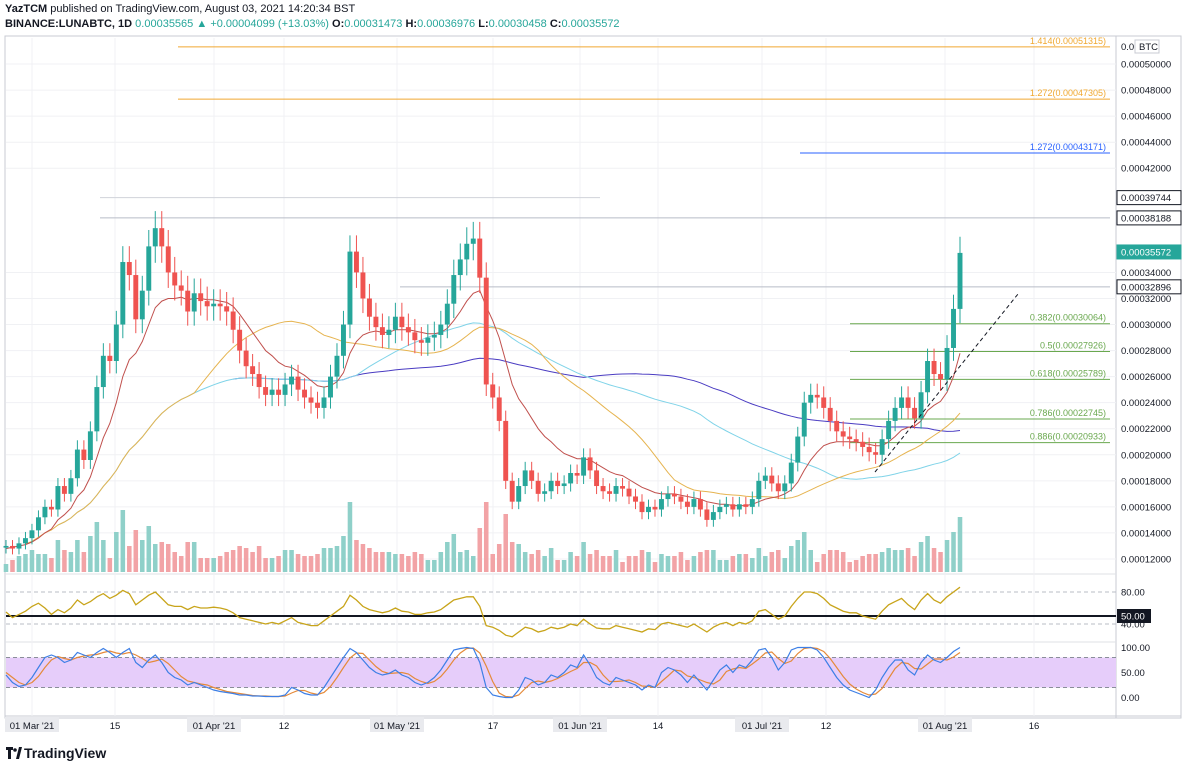 The width and height of the screenshot is (1186, 768). What do you see at coordinates (945, 726) in the screenshot?
I see `time-tick-label: 01 Aug '21` at bounding box center [945, 726].